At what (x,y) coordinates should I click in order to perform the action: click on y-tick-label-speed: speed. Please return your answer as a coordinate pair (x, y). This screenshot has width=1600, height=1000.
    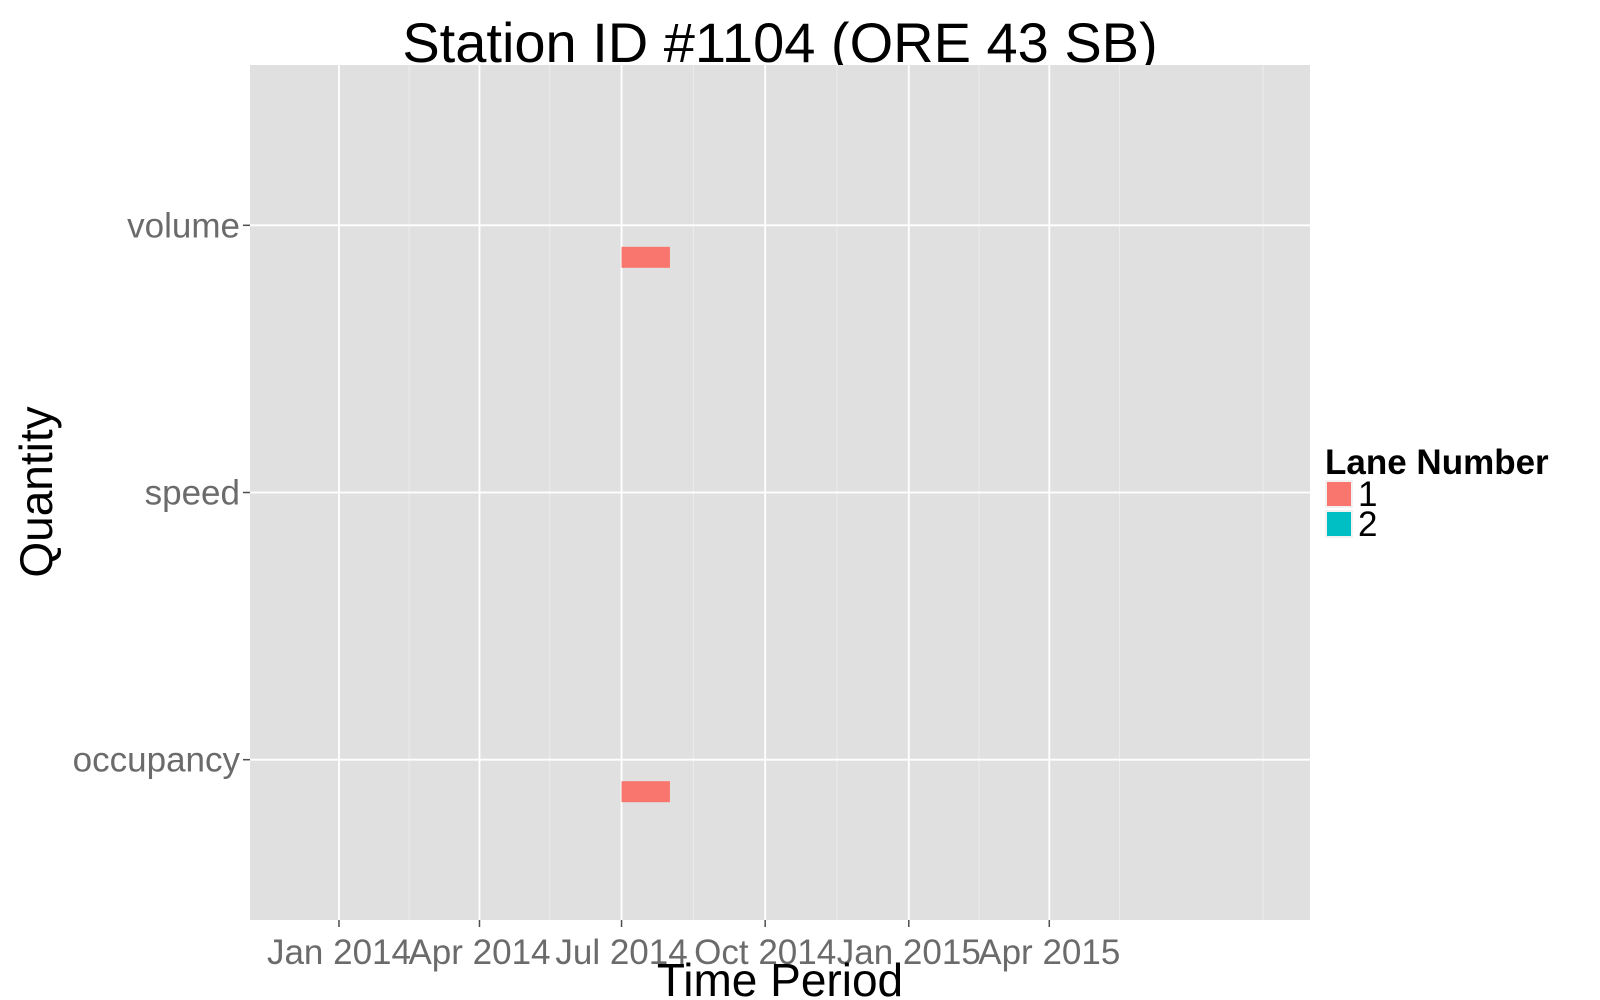
    Looking at the image, I should click on (192, 493).